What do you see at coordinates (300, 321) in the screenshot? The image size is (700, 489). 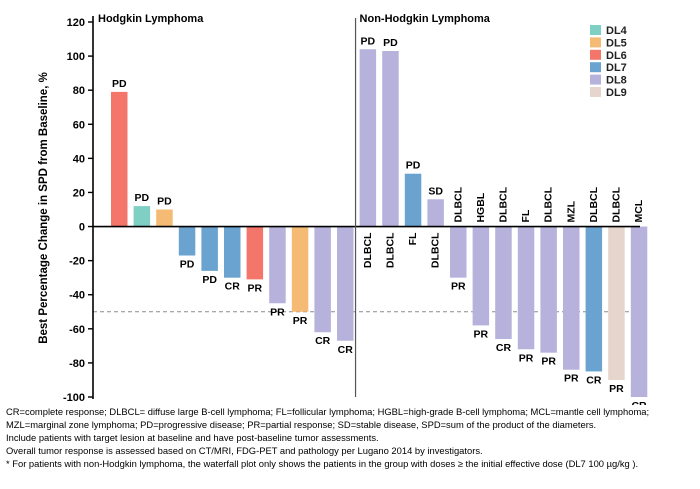 I see `bar-response-label-9: PR` at bounding box center [300, 321].